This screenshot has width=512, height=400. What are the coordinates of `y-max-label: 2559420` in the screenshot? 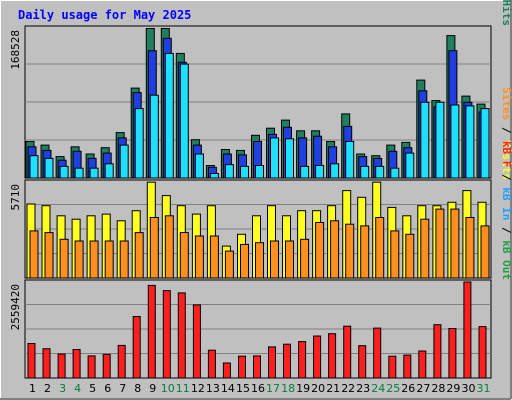 It's located at (15, 307).